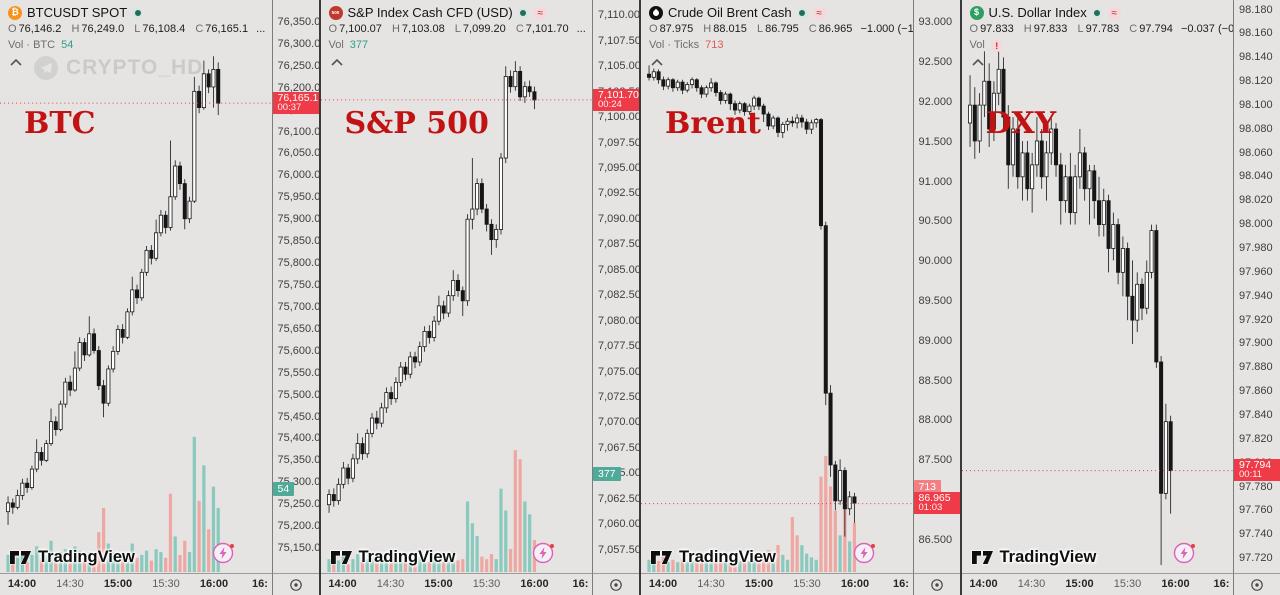 The width and height of the screenshot is (1280, 595). What do you see at coordinates (976, 13) in the screenshot?
I see `dxy-ticker-icon: $` at bounding box center [976, 13].